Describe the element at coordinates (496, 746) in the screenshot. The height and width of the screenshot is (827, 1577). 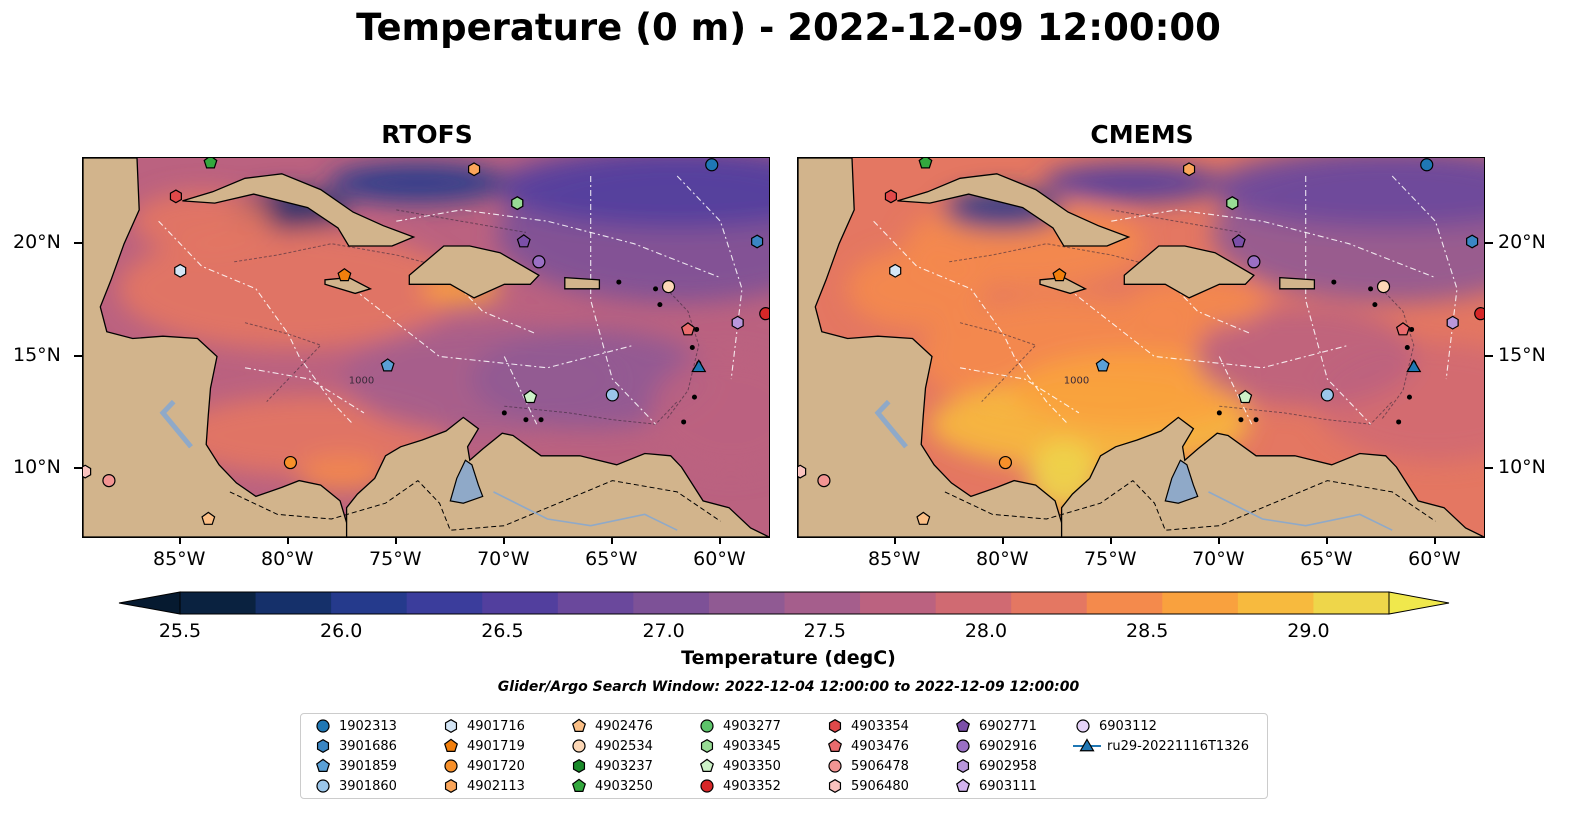
I see `legend-label: 4901719` at that location.